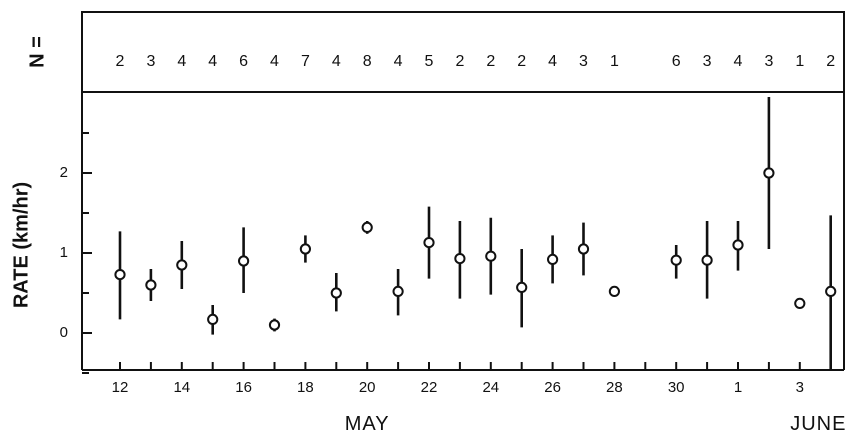 This screenshot has height=435, width=845. What do you see at coordinates (429, 387) in the screenshot?
I see `x-tick-label: 22` at bounding box center [429, 387].